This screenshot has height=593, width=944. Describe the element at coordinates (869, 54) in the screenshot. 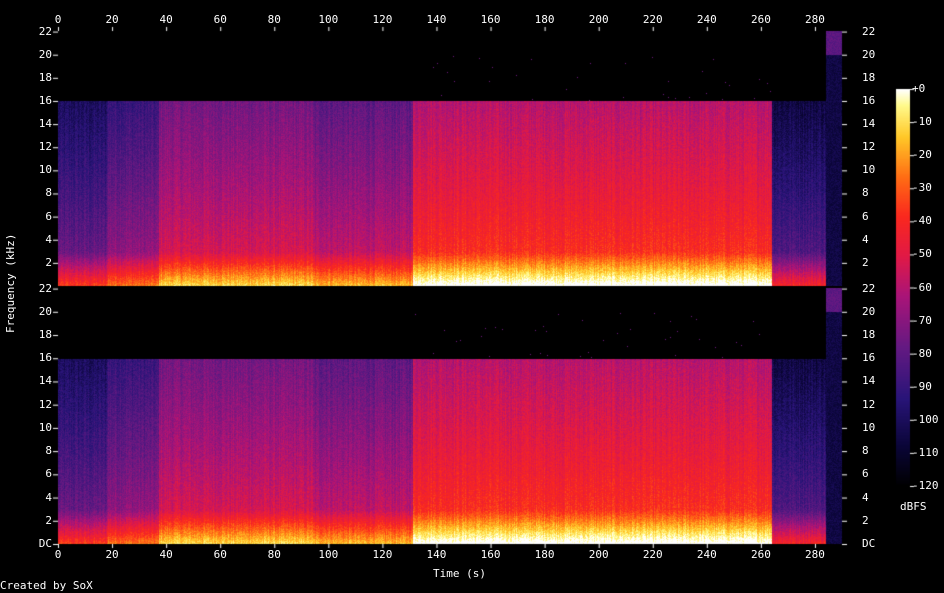

I see `y-tick-right-top: 20` at that location.